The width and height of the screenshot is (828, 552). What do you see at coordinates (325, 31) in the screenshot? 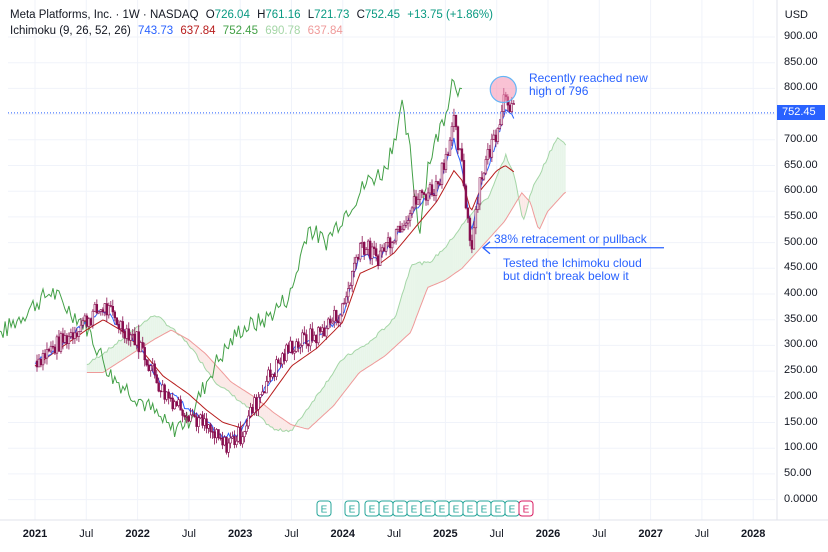
I see `ind-leading-b-value: 637.84` at bounding box center [325, 31].